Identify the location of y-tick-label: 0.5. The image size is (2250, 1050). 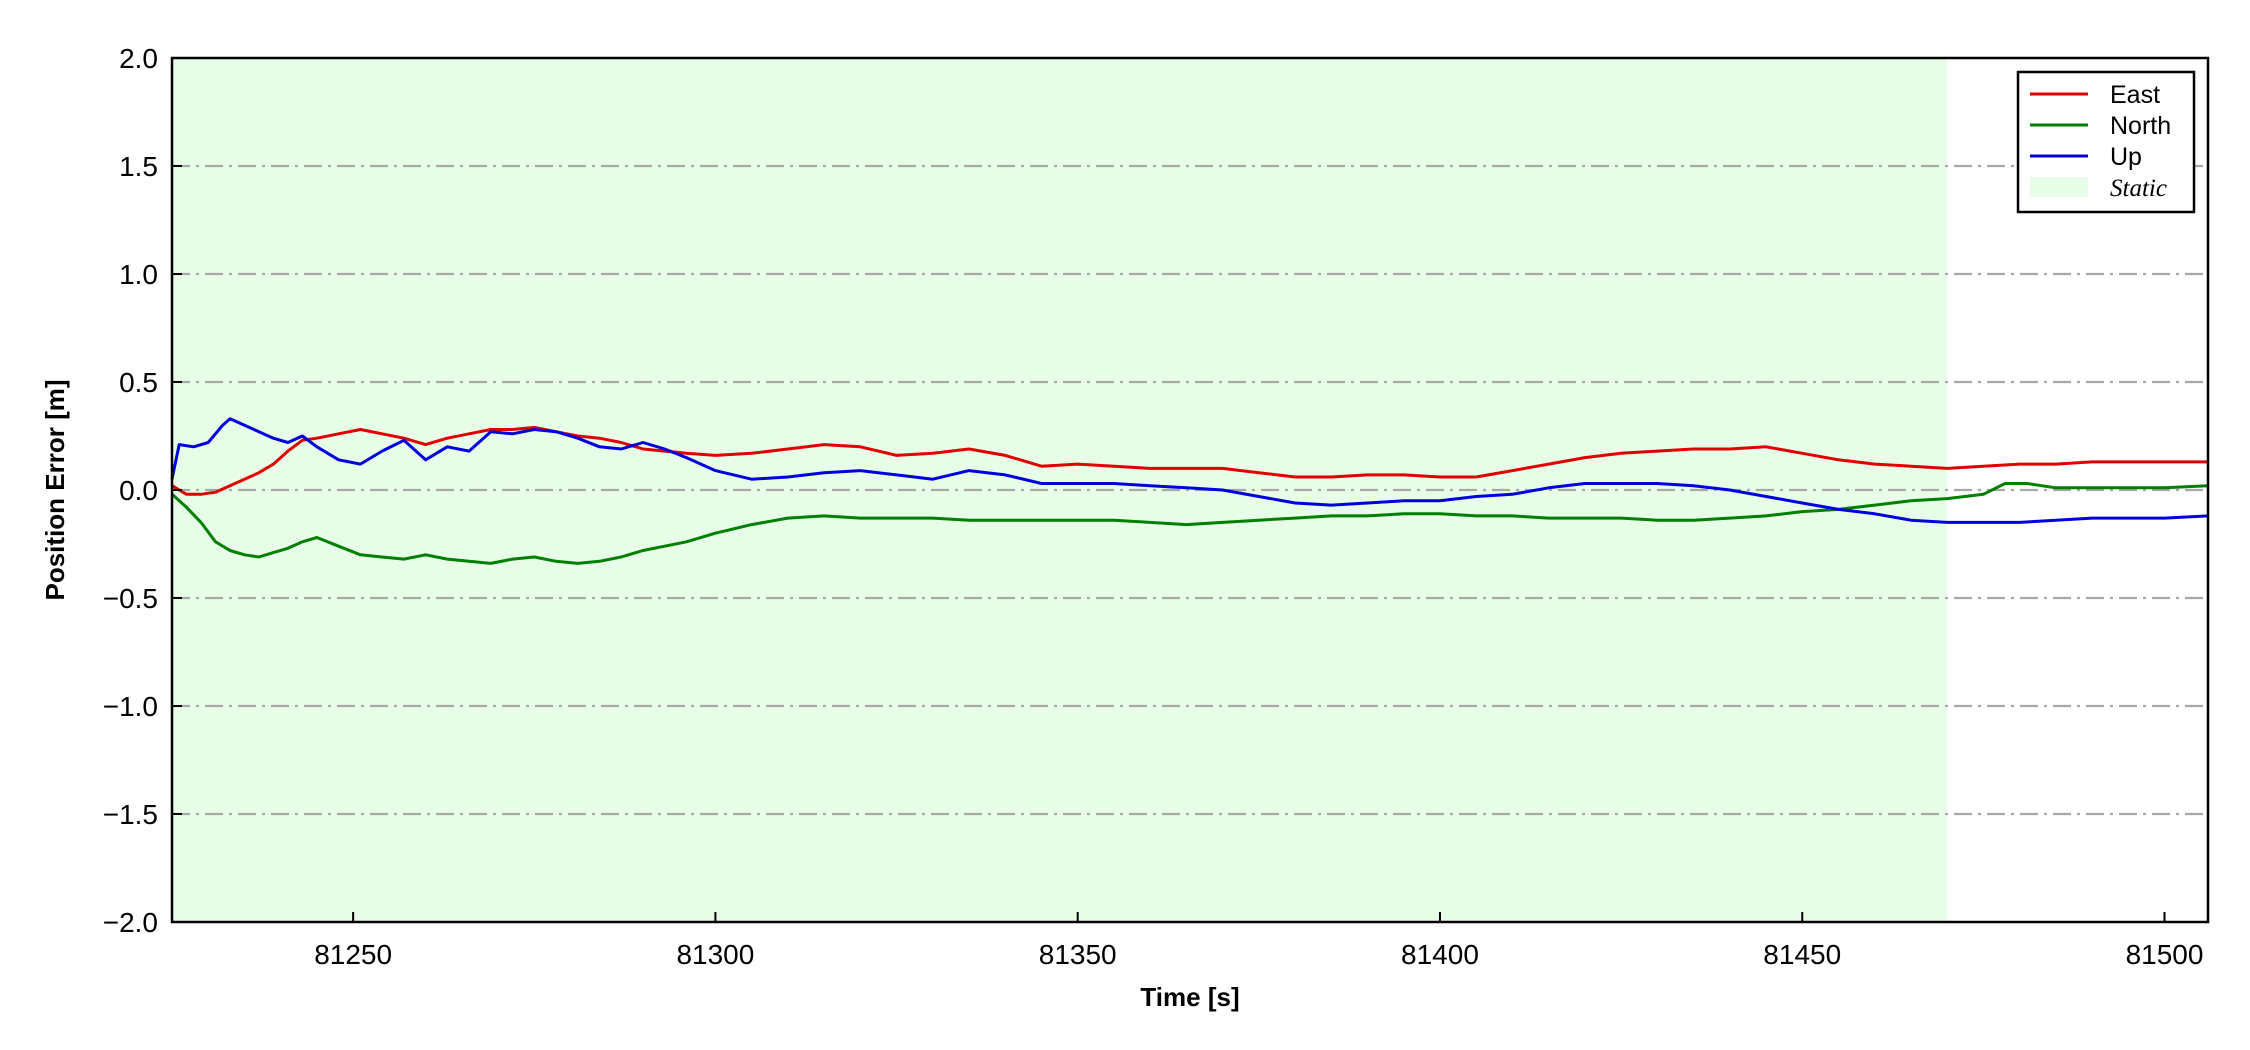
(138, 382).